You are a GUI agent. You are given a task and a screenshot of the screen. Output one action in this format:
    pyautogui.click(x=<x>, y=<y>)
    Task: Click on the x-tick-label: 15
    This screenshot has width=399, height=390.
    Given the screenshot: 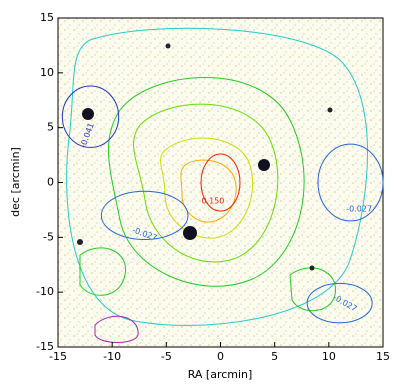 What is the action you would take?
    pyautogui.click(x=383, y=356)
    